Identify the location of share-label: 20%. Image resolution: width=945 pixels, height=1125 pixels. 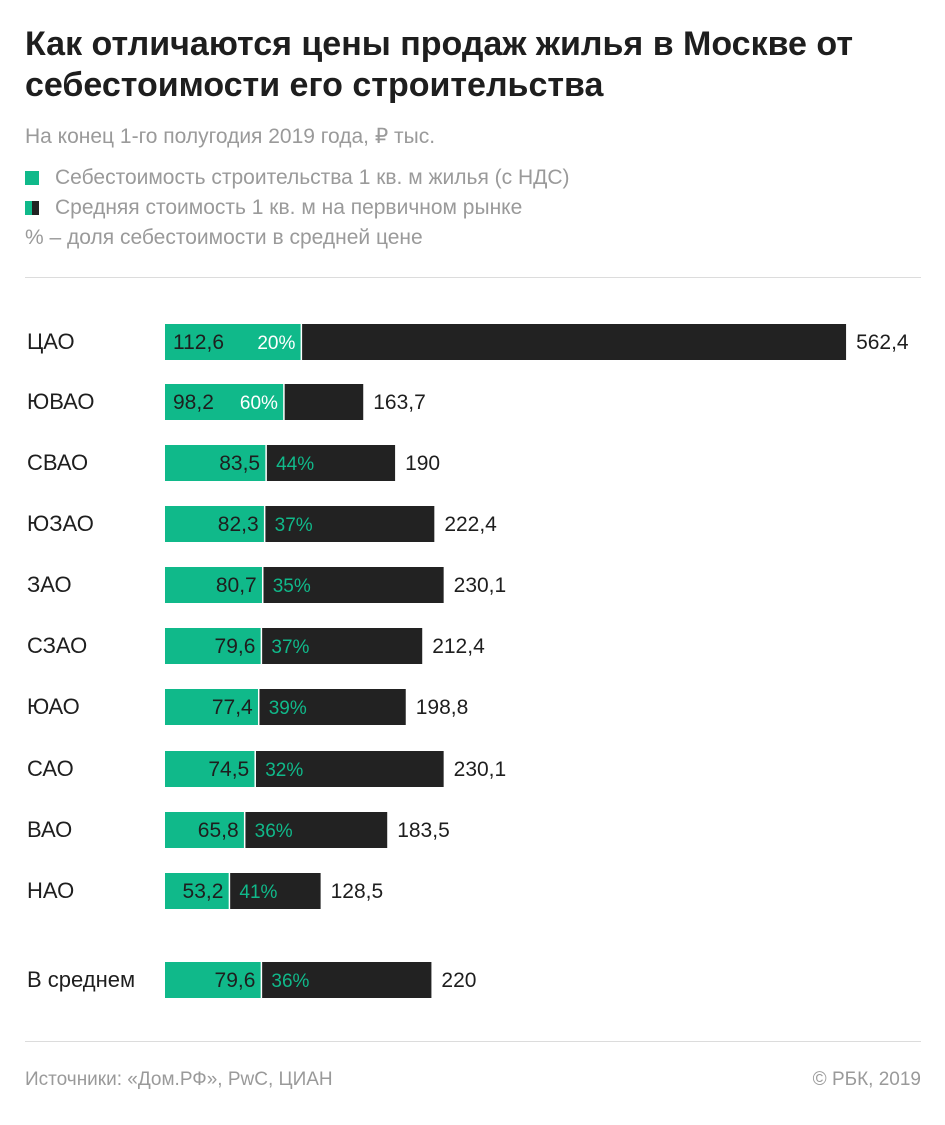
(276, 343).